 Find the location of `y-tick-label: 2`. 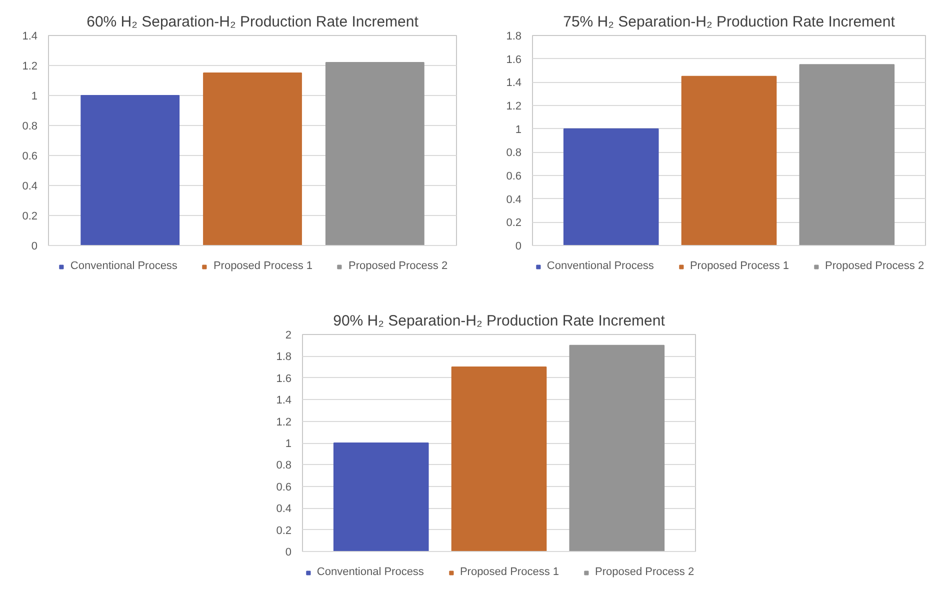

y-tick-label: 2 is located at coordinates (288, 336).